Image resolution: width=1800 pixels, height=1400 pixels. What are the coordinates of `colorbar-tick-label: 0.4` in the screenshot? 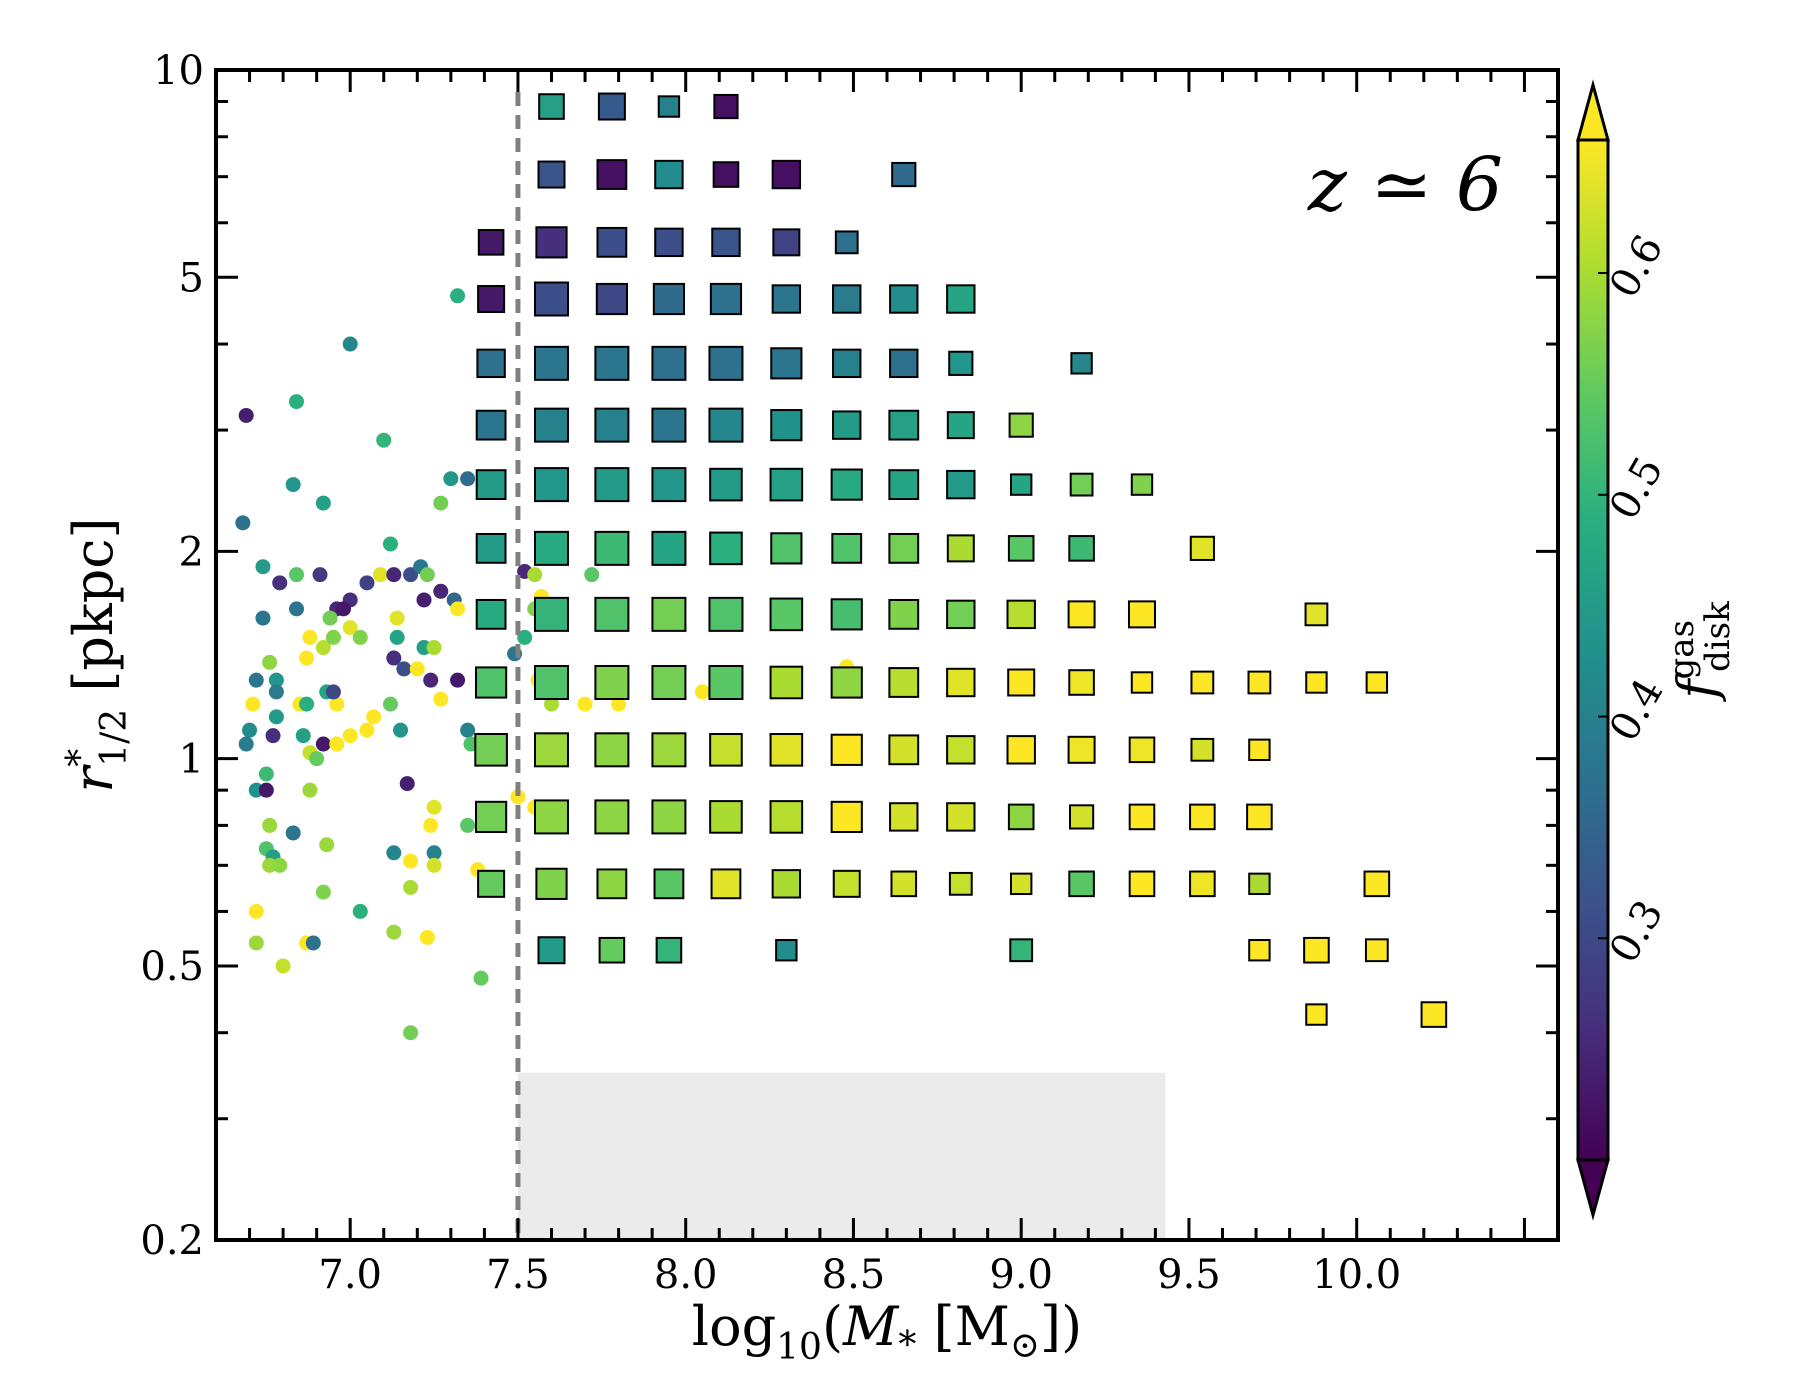 It's located at (1637, 710).